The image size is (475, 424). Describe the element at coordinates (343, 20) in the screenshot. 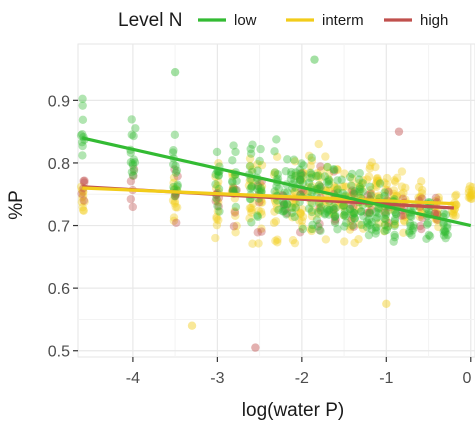

I see `legend-label-interm: interm` at that location.